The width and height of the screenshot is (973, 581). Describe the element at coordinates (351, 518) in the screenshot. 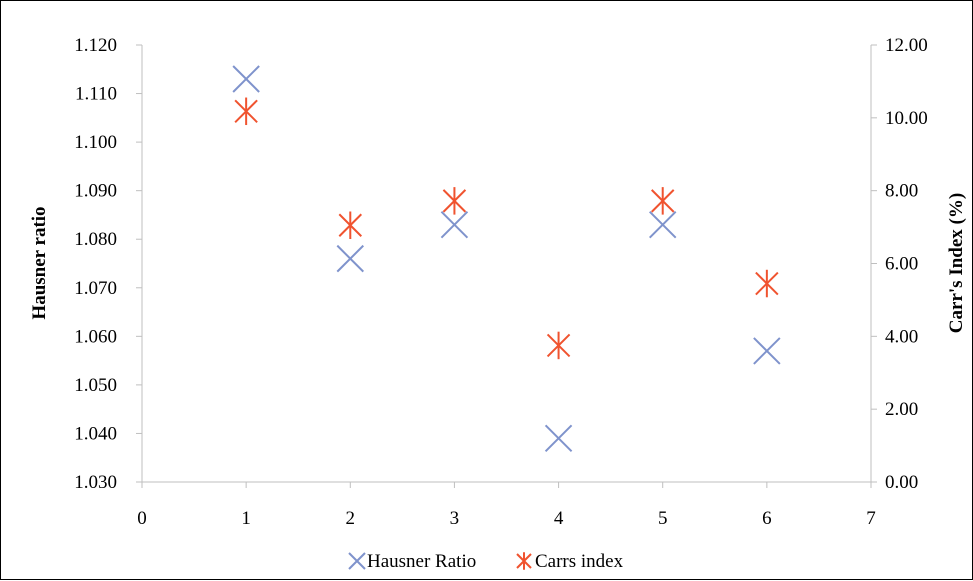

I see `x-tick-label: 2` at that location.